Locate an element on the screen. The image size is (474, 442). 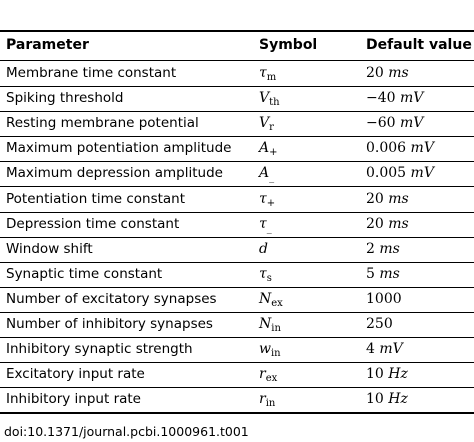
symbol-main: w is located at coordinates (265, 349).